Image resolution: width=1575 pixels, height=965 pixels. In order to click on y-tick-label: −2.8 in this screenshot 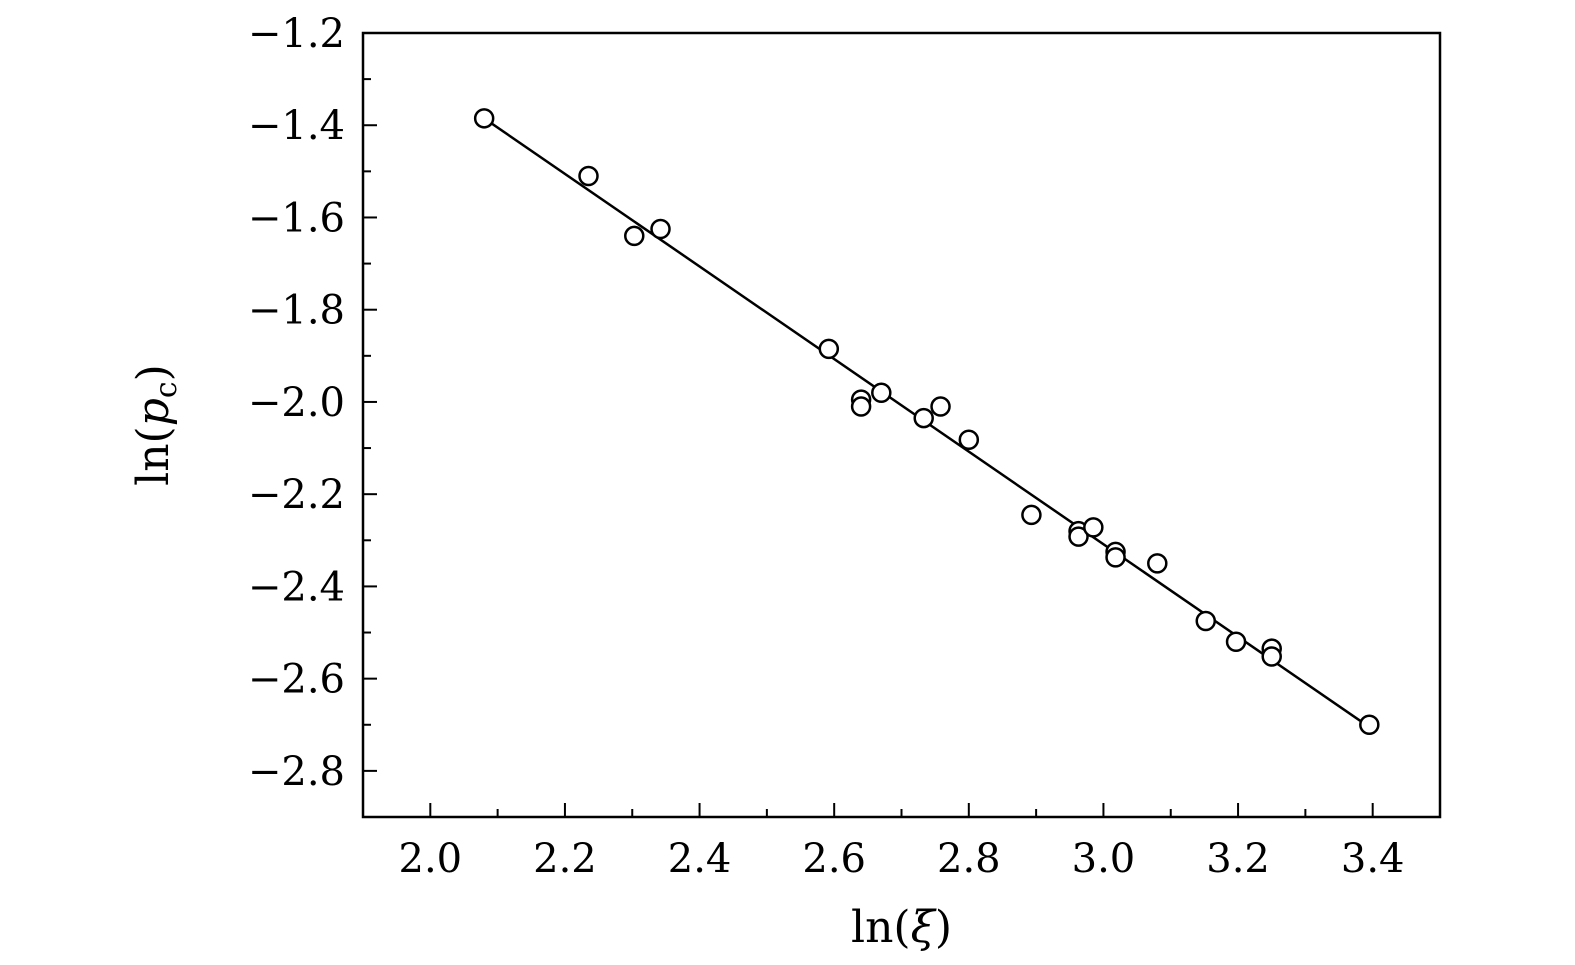, I will do `click(296, 772)`.